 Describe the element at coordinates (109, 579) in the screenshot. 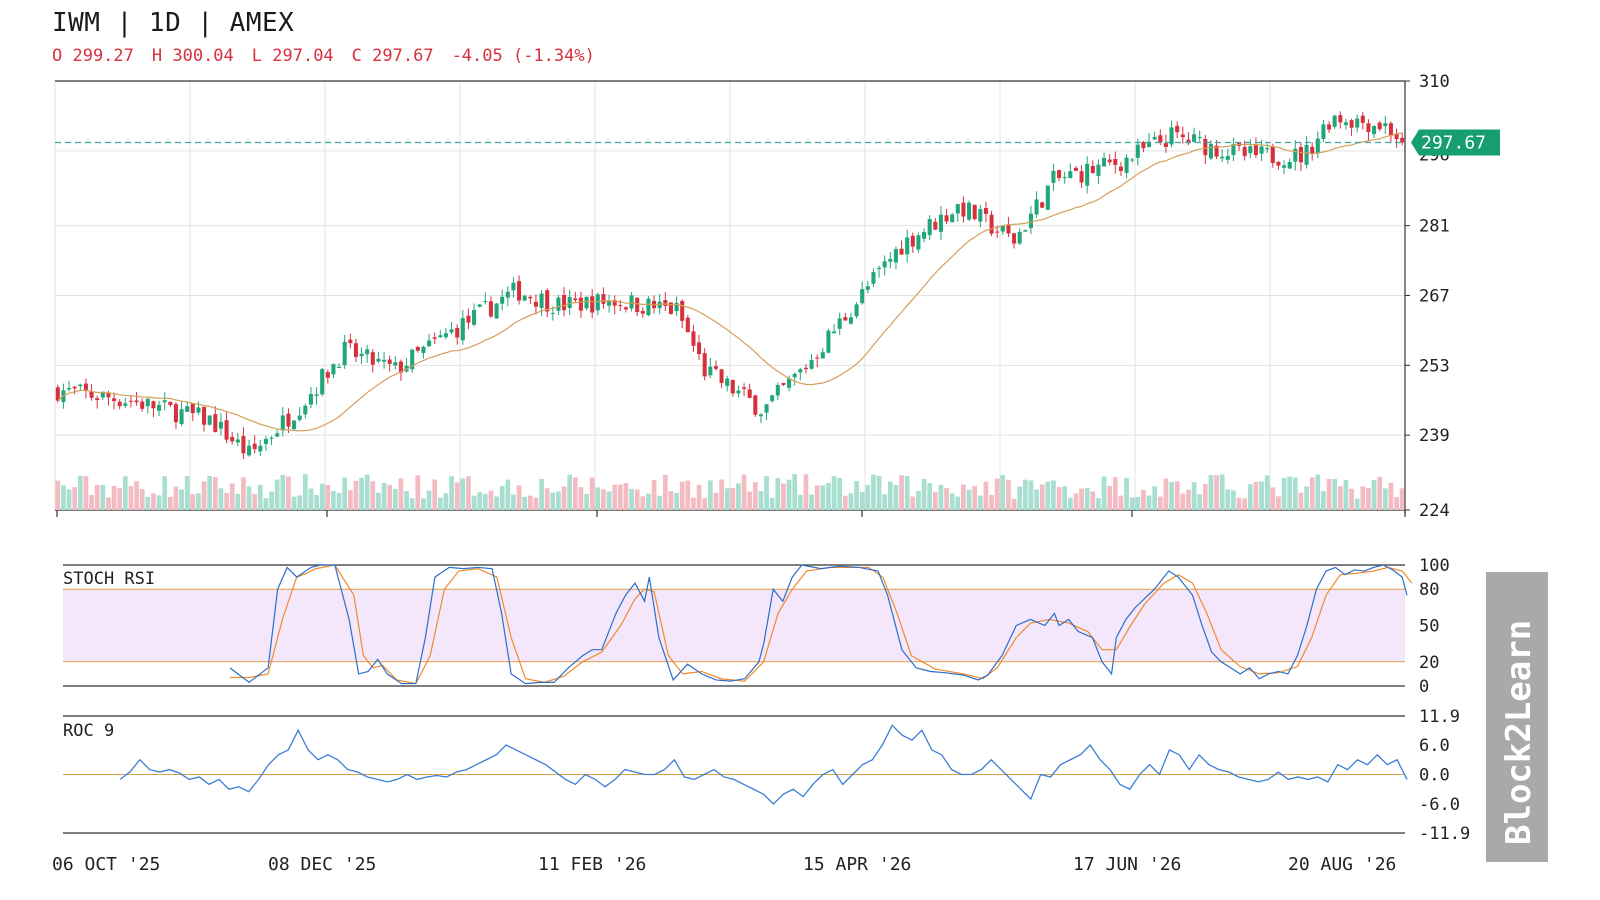

I see `stoch-title: STOCH RSI` at that location.